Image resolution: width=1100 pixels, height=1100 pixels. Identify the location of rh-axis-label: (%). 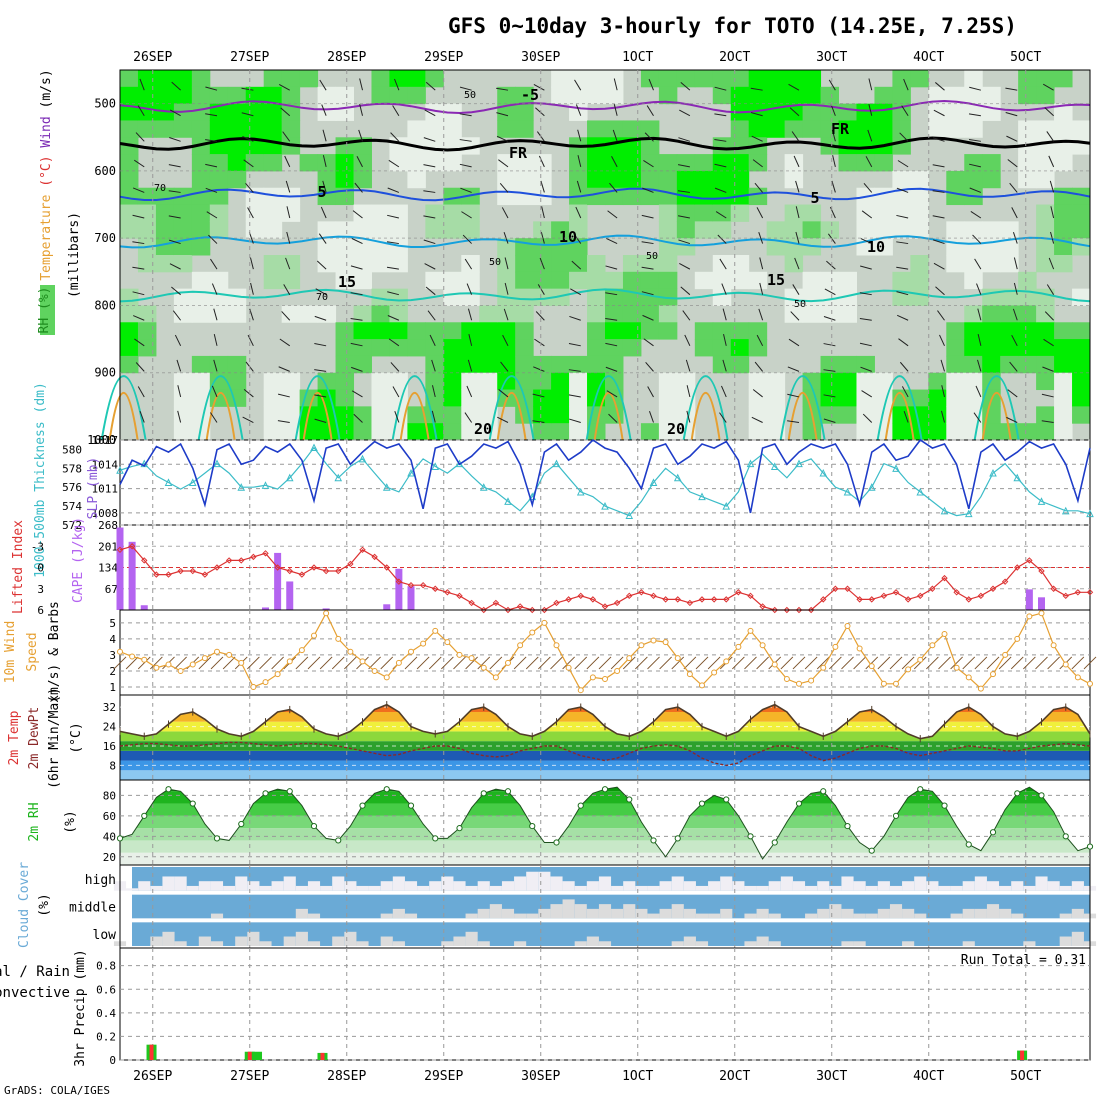
(70, 821).